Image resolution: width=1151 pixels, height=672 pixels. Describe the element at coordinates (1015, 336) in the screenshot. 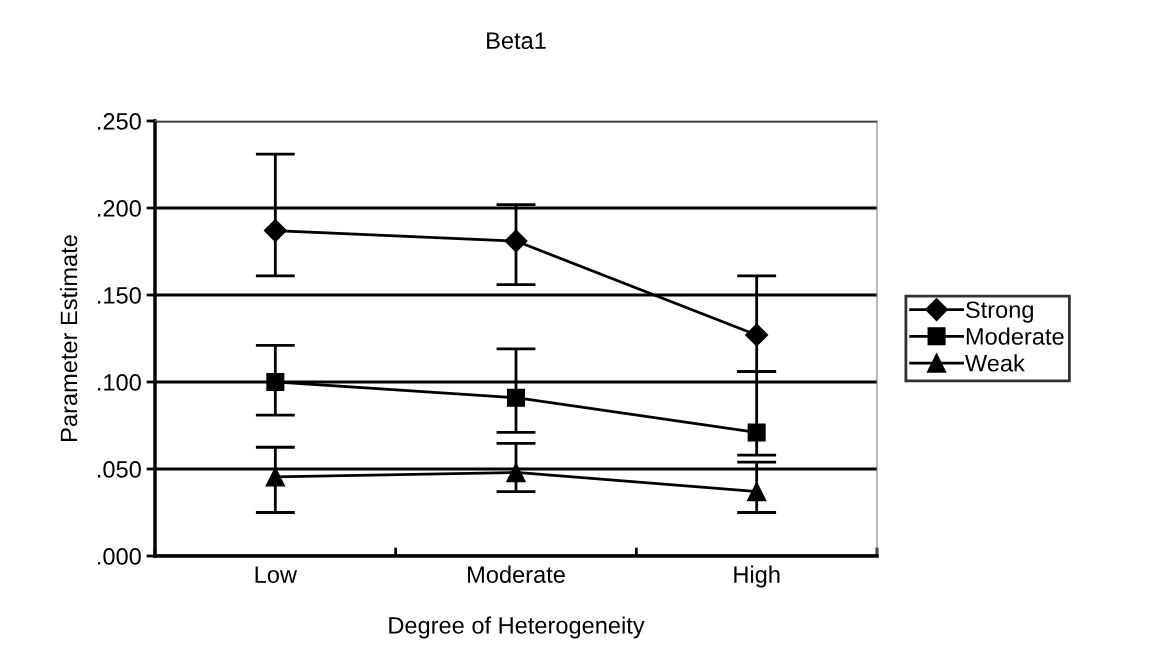

I see `legend-label: Moderate` at that location.